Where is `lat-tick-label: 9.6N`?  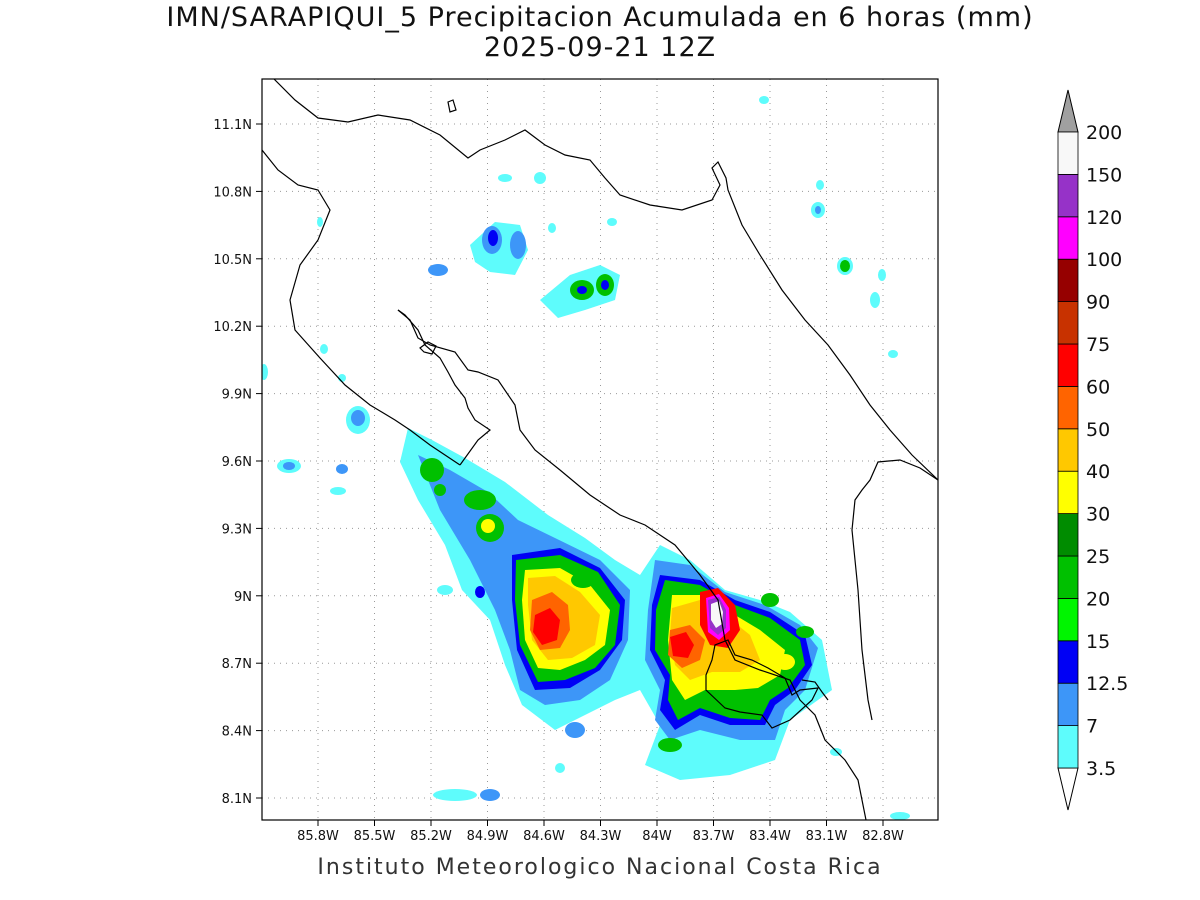 lat-tick-label: 9.6N is located at coordinates (237, 462).